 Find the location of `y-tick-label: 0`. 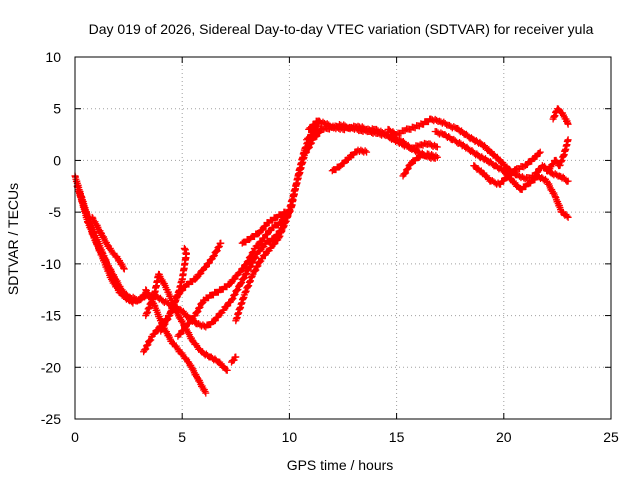

y-tick-label: 0 is located at coordinates (57, 160).